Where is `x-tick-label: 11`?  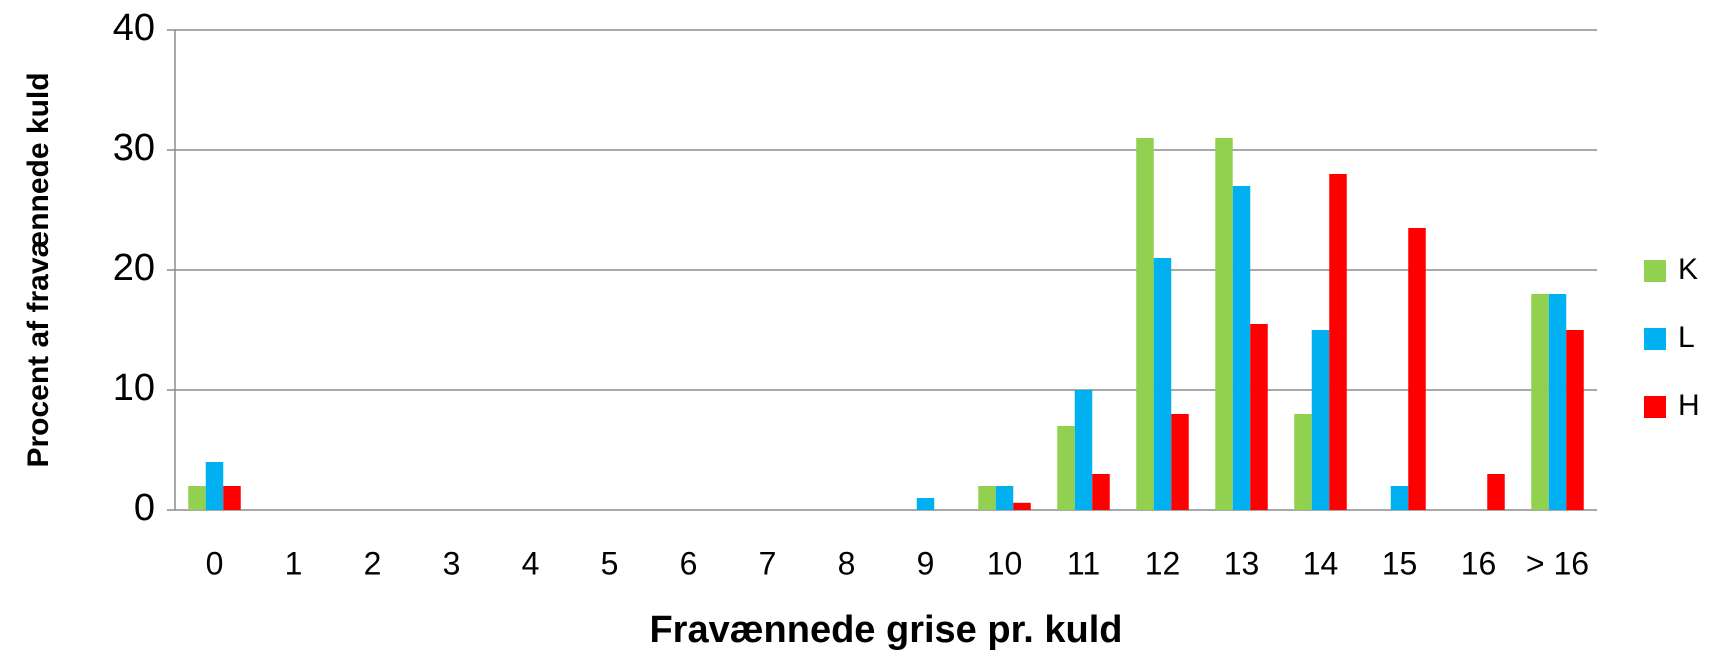
x-tick-label: 11 is located at coordinates (1083, 563).